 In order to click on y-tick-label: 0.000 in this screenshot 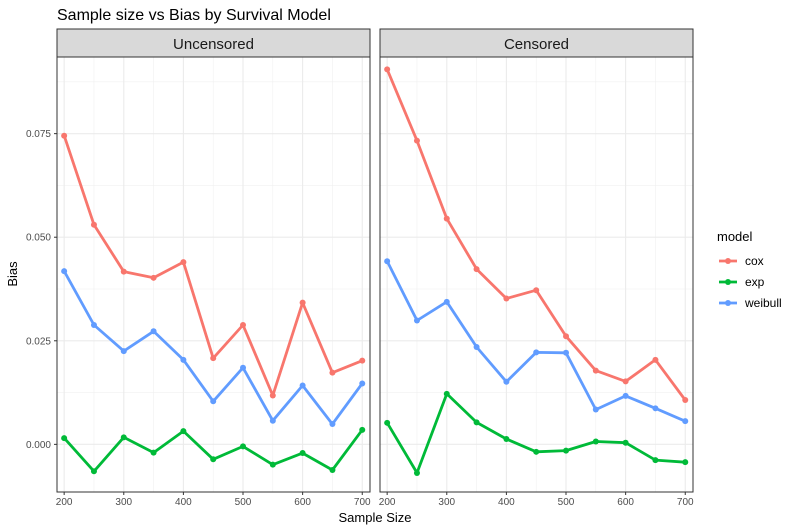, I will do `click(38, 445)`.